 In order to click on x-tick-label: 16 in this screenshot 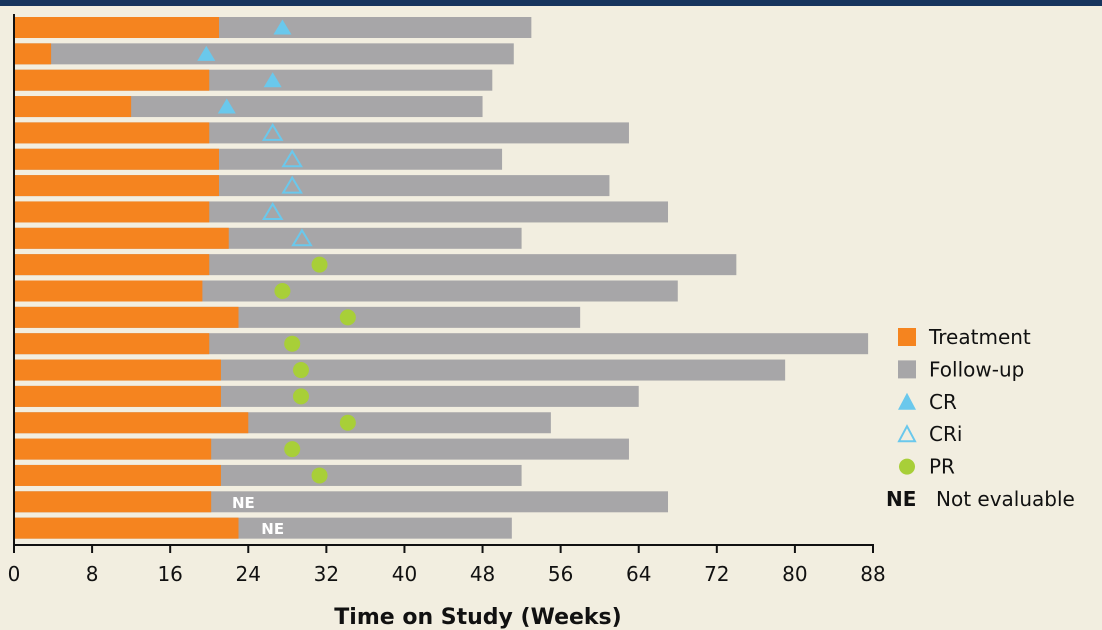, I will do `click(169, 574)`.